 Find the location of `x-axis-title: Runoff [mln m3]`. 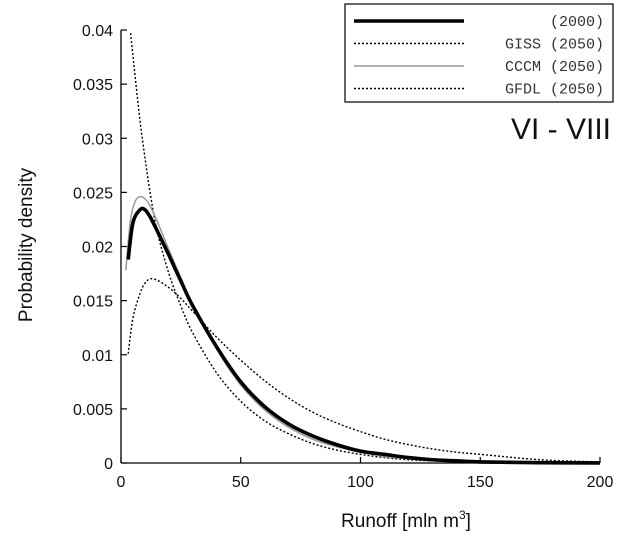

x-axis-title: Runoff [mln m3] is located at coordinates (406, 520).